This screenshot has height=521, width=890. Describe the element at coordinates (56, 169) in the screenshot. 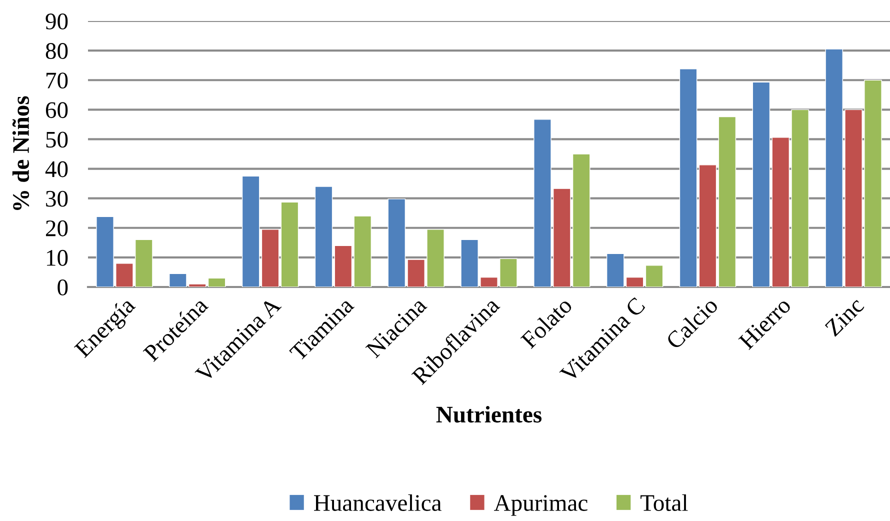

I see `y-tick-label: 40` at that location.